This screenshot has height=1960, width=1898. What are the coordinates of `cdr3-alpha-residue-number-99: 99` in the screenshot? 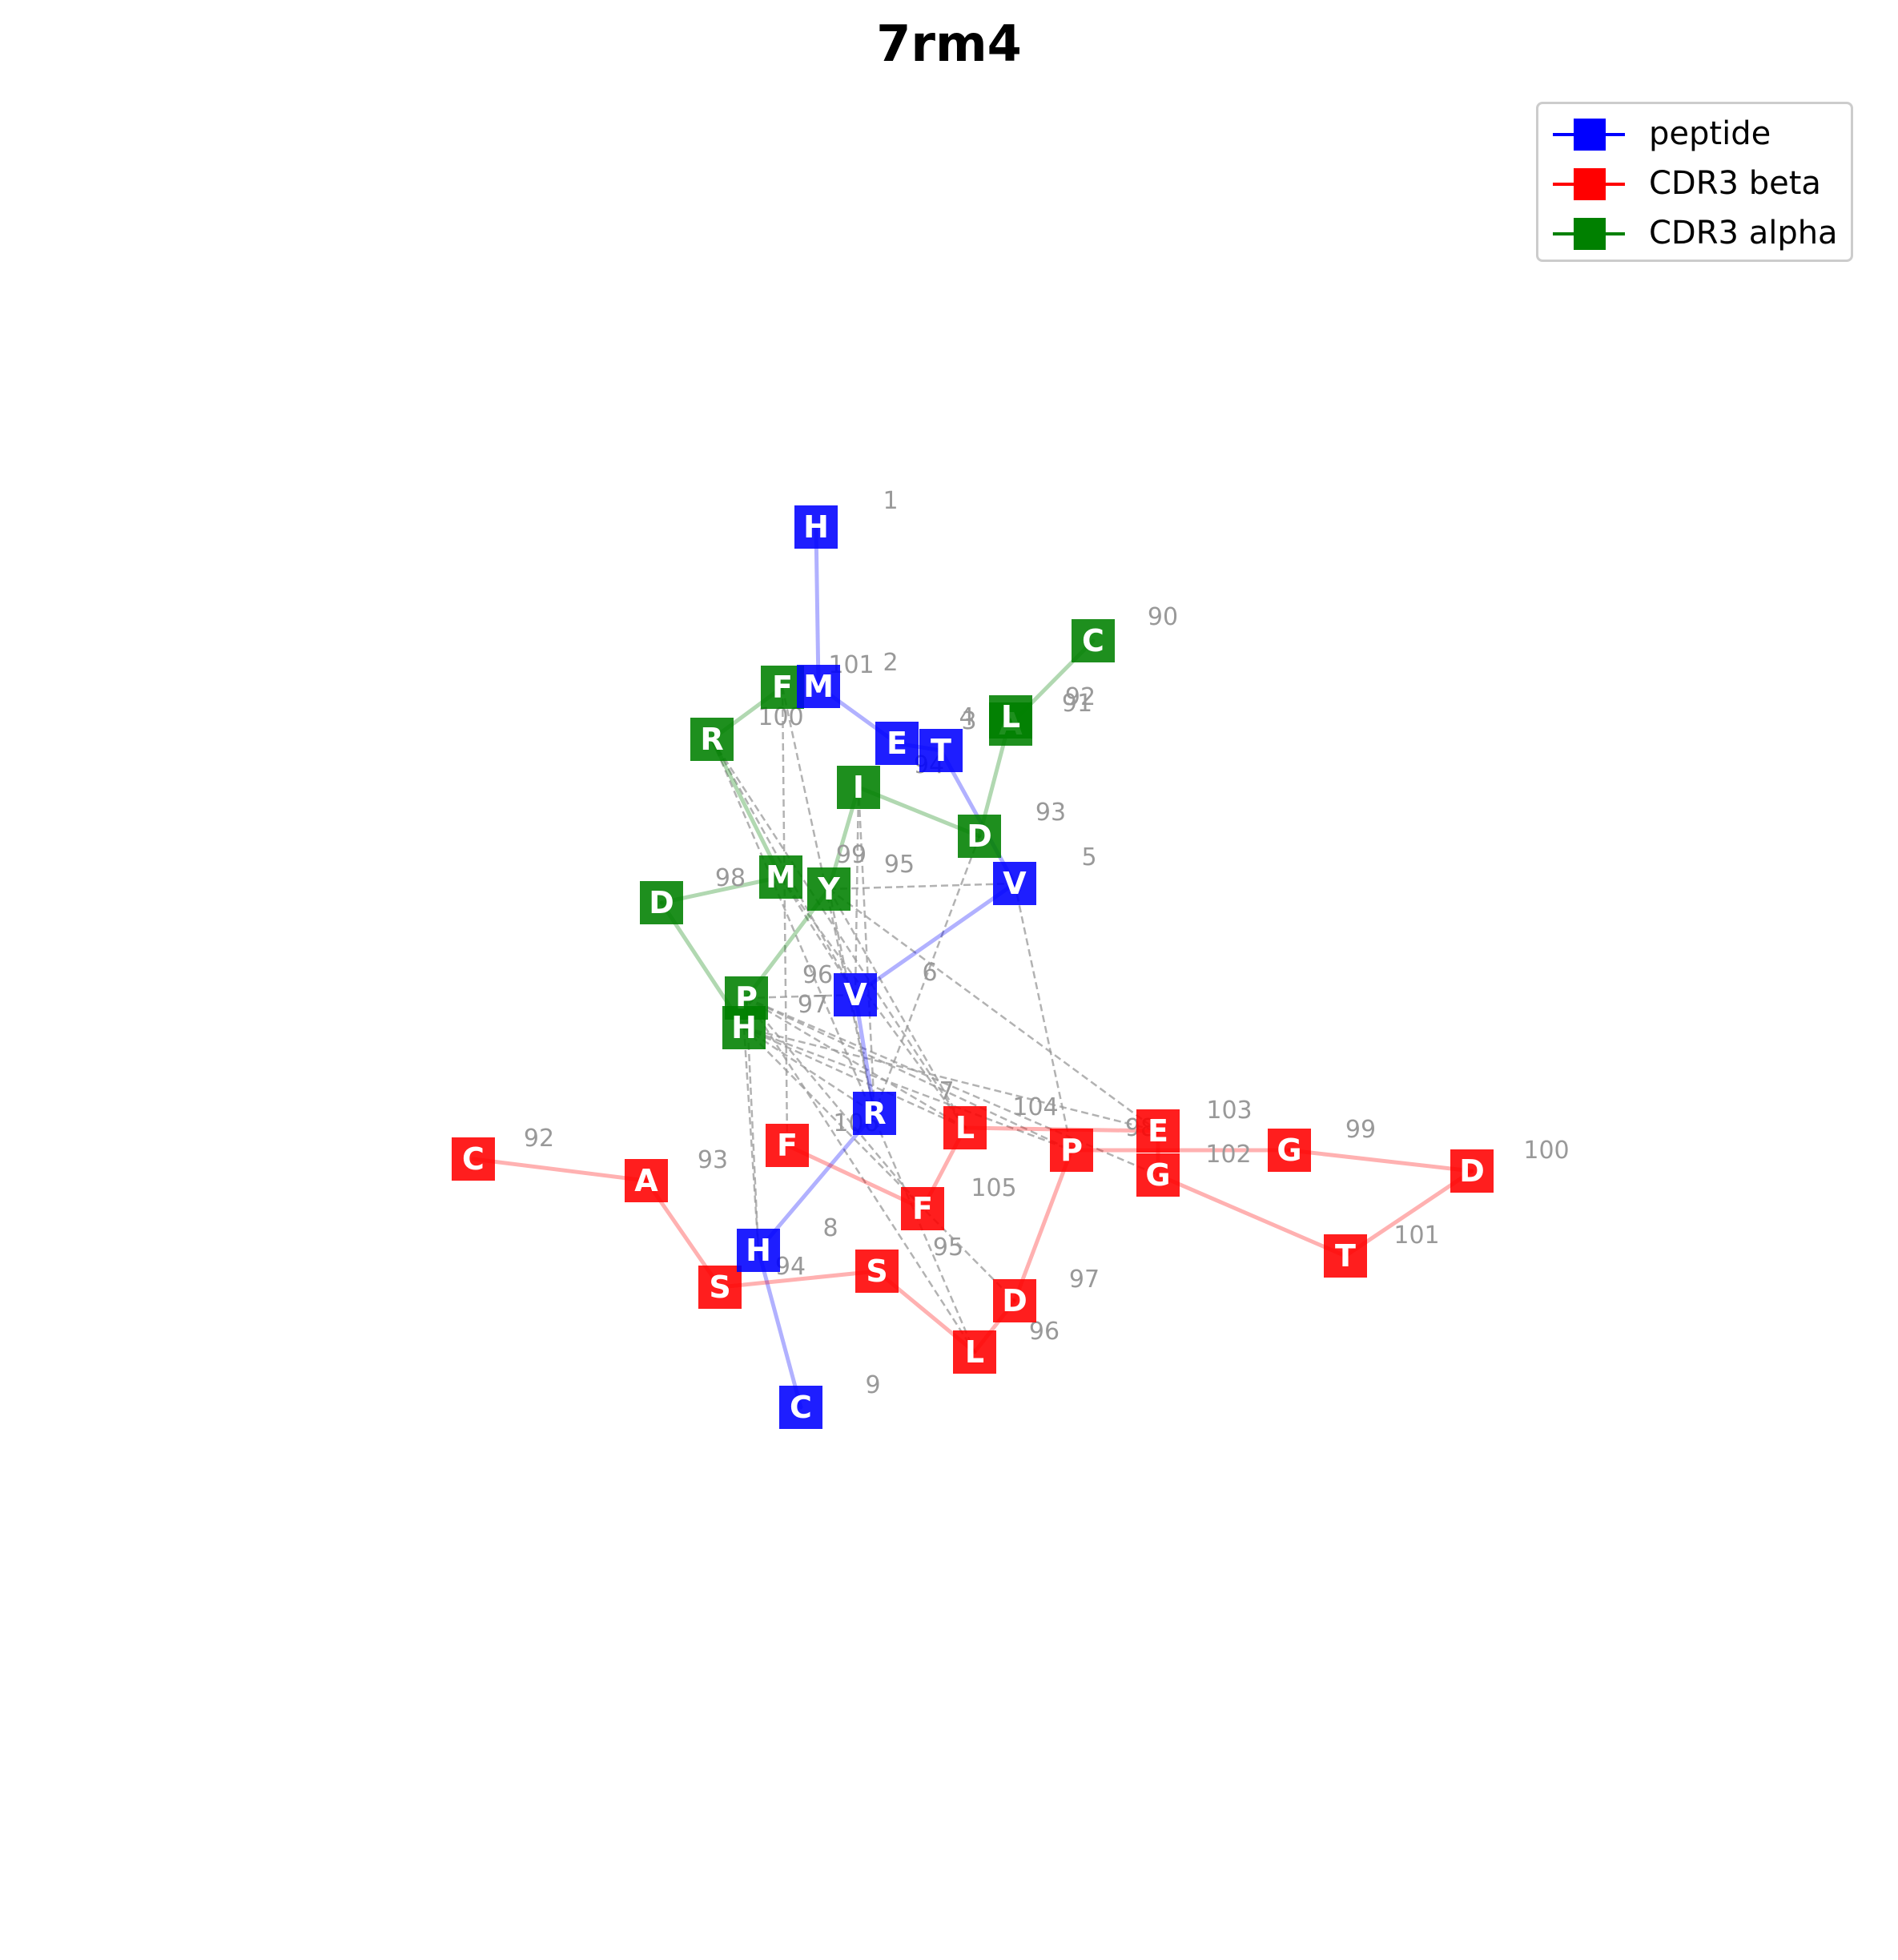 It's located at (851, 855).